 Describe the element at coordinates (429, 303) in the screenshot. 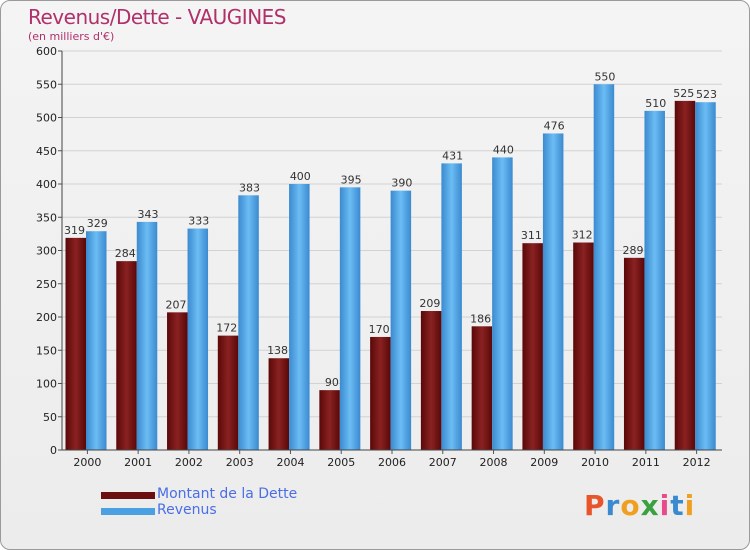

I see `debt-value-label: 209` at that location.